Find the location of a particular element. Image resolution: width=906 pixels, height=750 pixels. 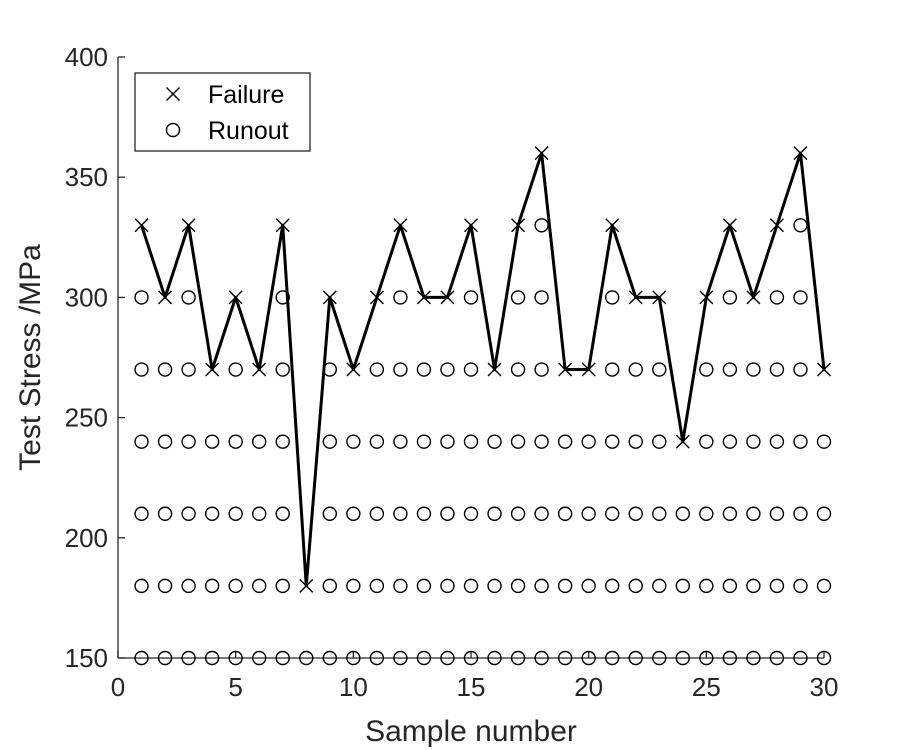

legend-marker-failure is located at coordinates (173, 94).